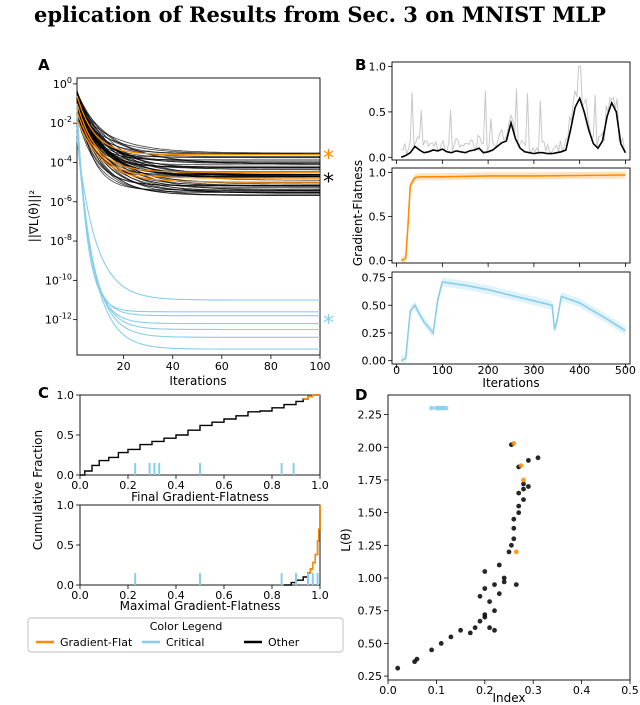 Image resolution: width=640 pixels, height=705 pixels. Describe the element at coordinates (388, 690) in the screenshot. I see `panel-d-xtick-label: 0.0` at that location.